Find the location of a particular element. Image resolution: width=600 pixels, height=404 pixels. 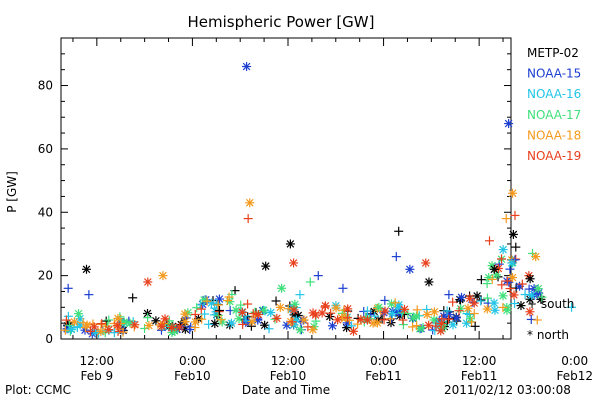

y-axis-label: P [GW] is located at coordinates (12, 192).